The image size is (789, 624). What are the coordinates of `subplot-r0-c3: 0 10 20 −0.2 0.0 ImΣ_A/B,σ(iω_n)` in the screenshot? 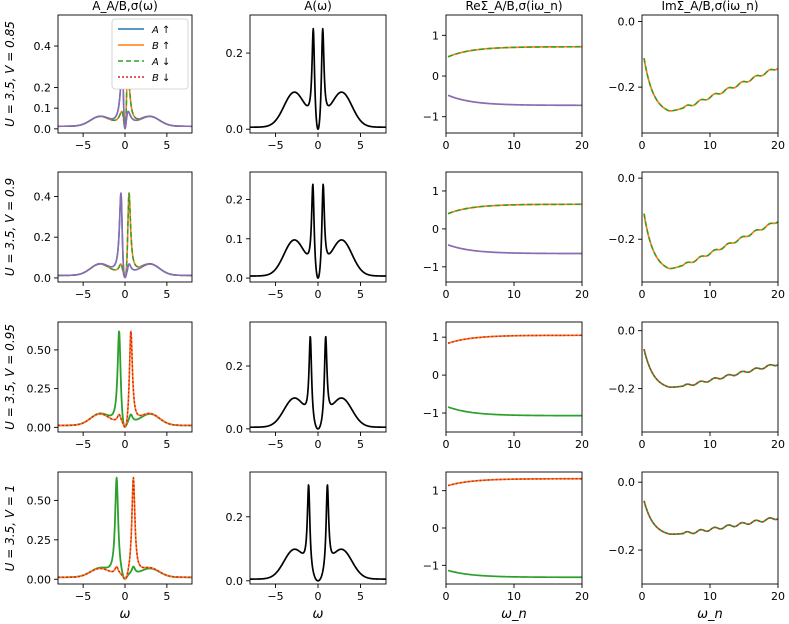 It's located at (696, 76).